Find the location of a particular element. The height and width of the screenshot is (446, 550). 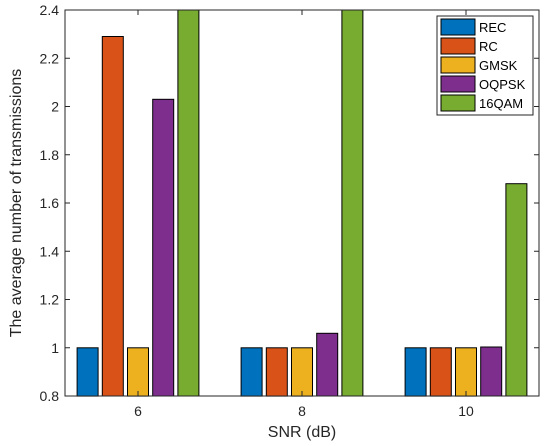

legend-swatch-rec is located at coordinates (458, 27).